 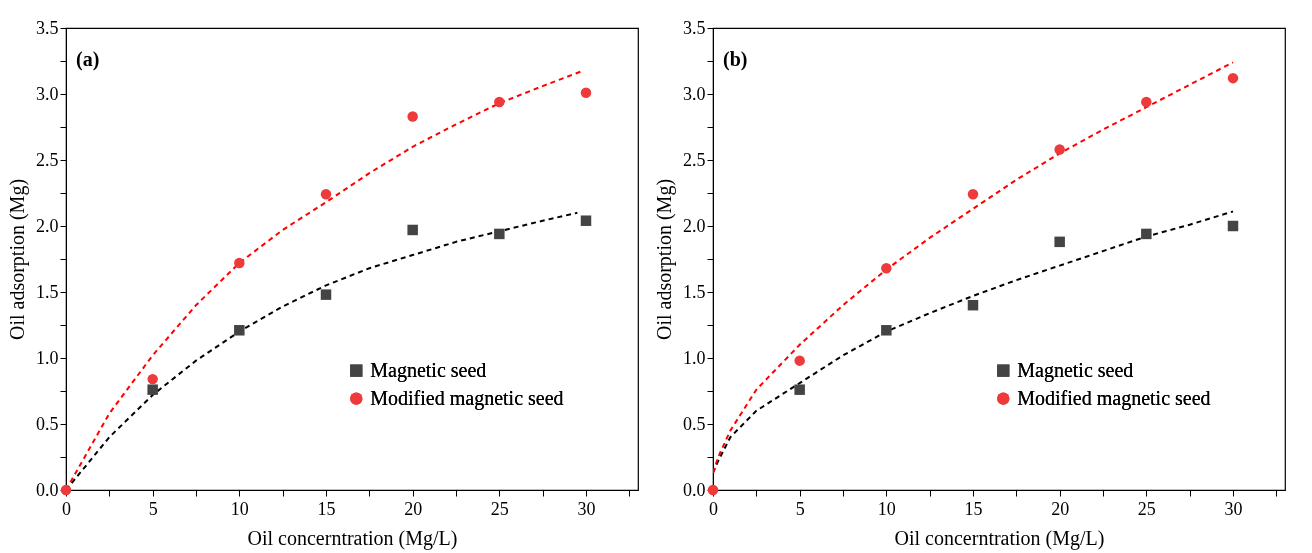 What do you see at coordinates (88, 59) in the screenshot?
I see `annotation: (a)` at bounding box center [88, 59].